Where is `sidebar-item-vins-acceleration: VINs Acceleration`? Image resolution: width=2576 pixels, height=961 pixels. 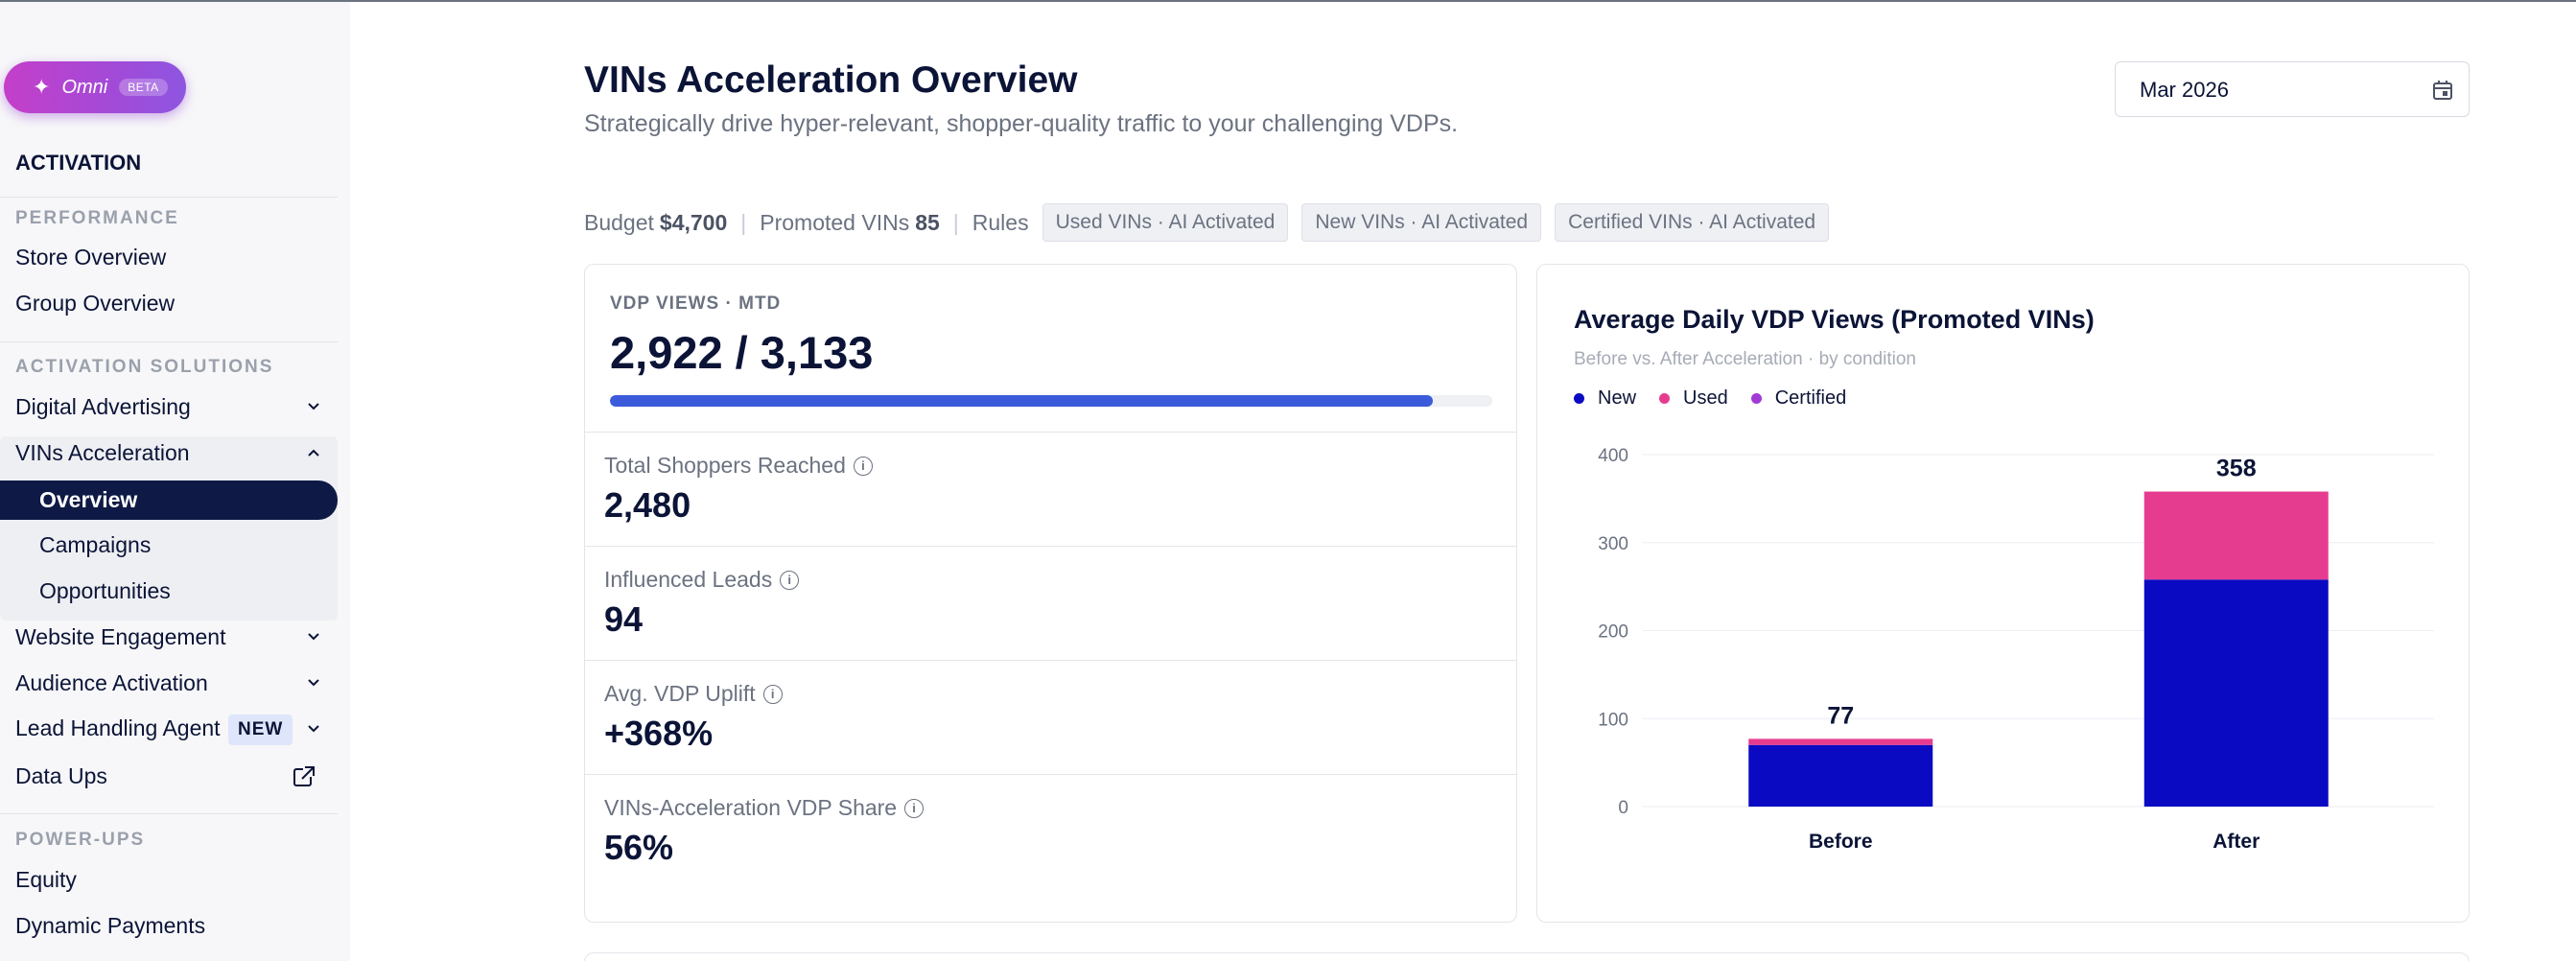 sidebar-item-vins-acceleration: VINs Acceleration is located at coordinates (102, 452).